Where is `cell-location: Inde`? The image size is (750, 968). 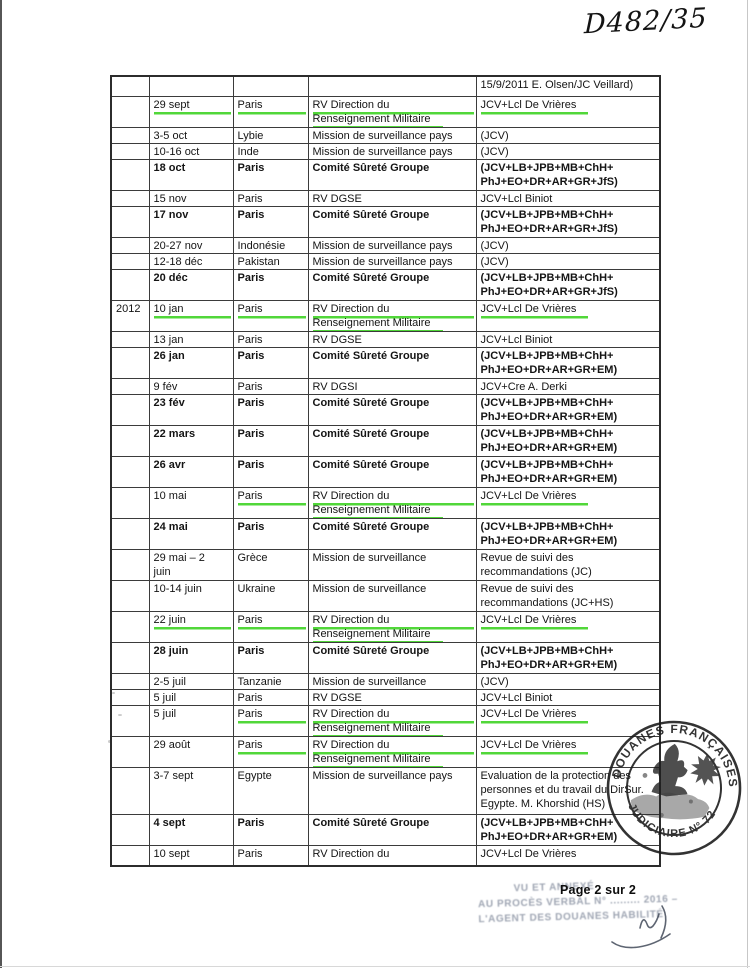 cell-location: Inde is located at coordinates (270, 151).